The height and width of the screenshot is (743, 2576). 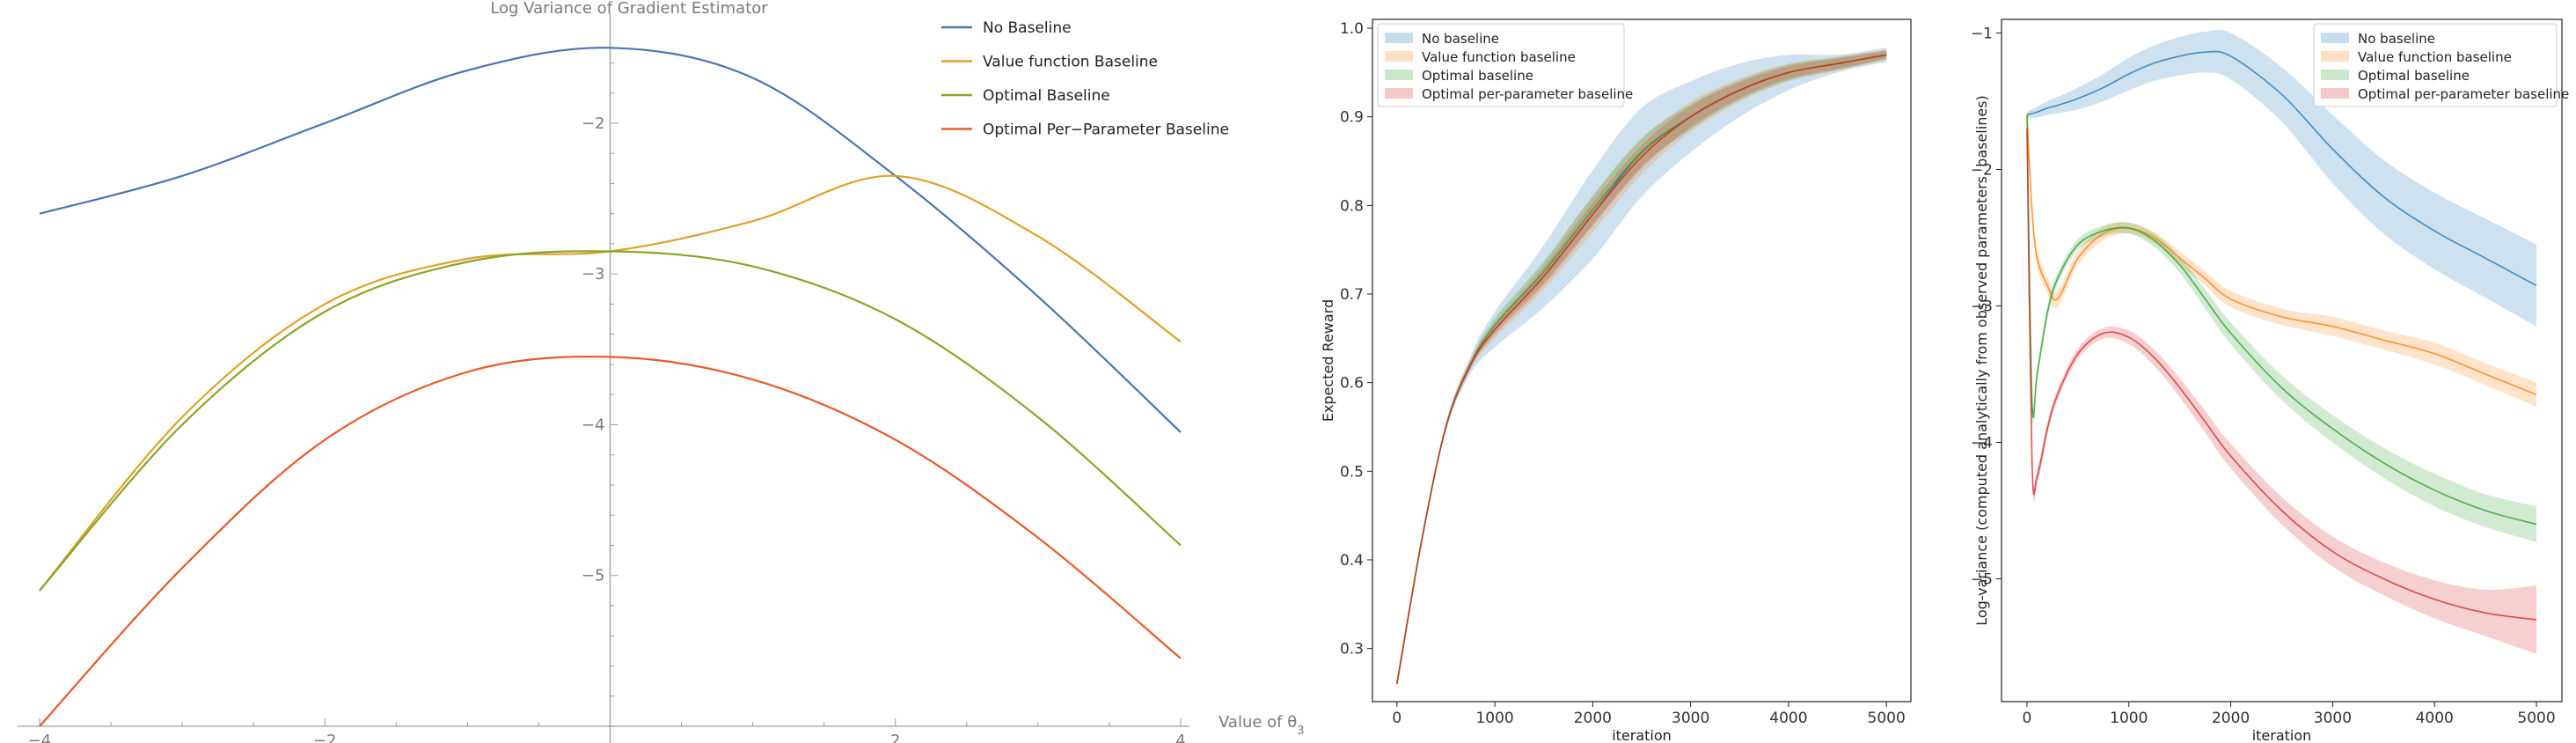 I want to click on series-line-optimal-per-parameter-baseline, so click(x=2281, y=374).